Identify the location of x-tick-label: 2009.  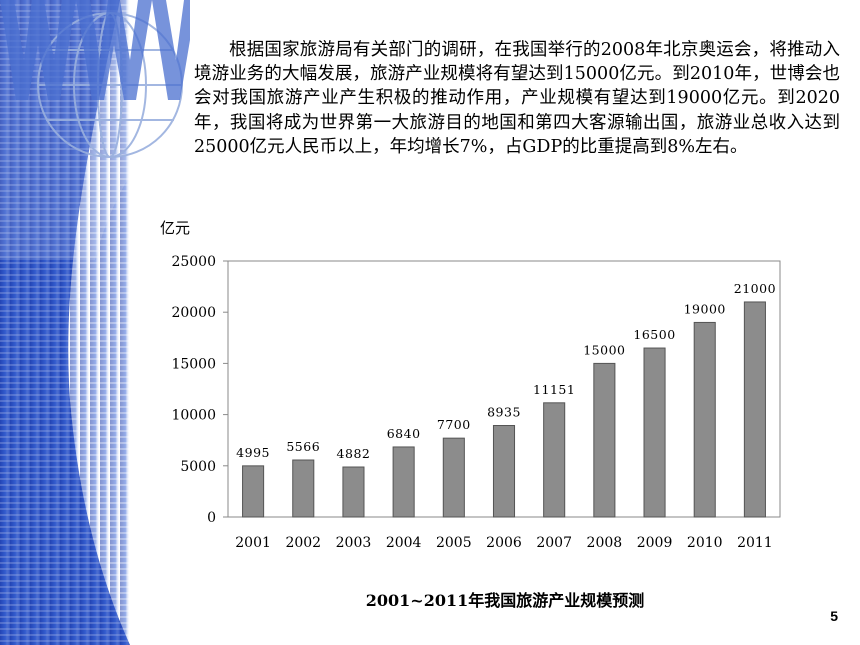
(655, 543).